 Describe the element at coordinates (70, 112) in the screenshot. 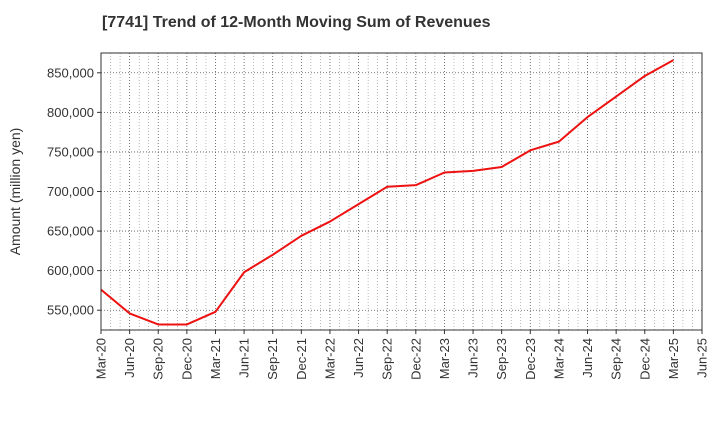

I see `y-tick-label: 800,000` at that location.